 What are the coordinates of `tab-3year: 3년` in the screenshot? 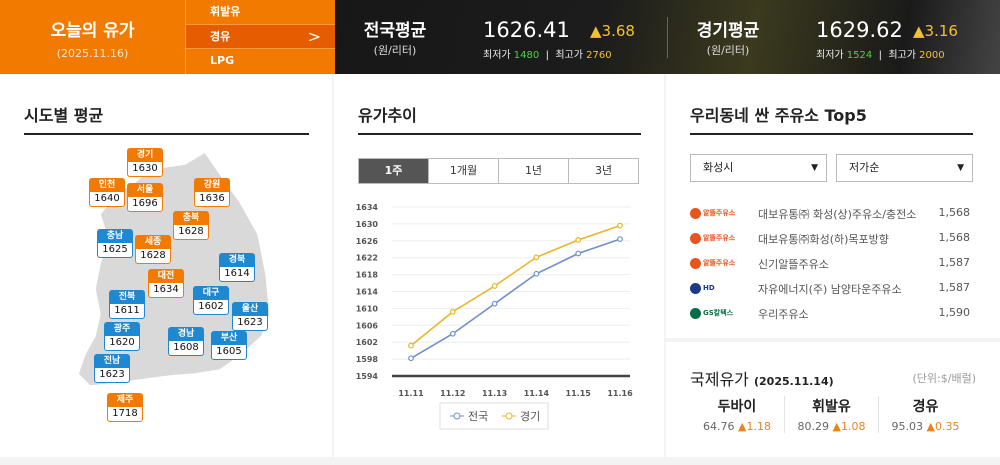 It's located at (603, 171).